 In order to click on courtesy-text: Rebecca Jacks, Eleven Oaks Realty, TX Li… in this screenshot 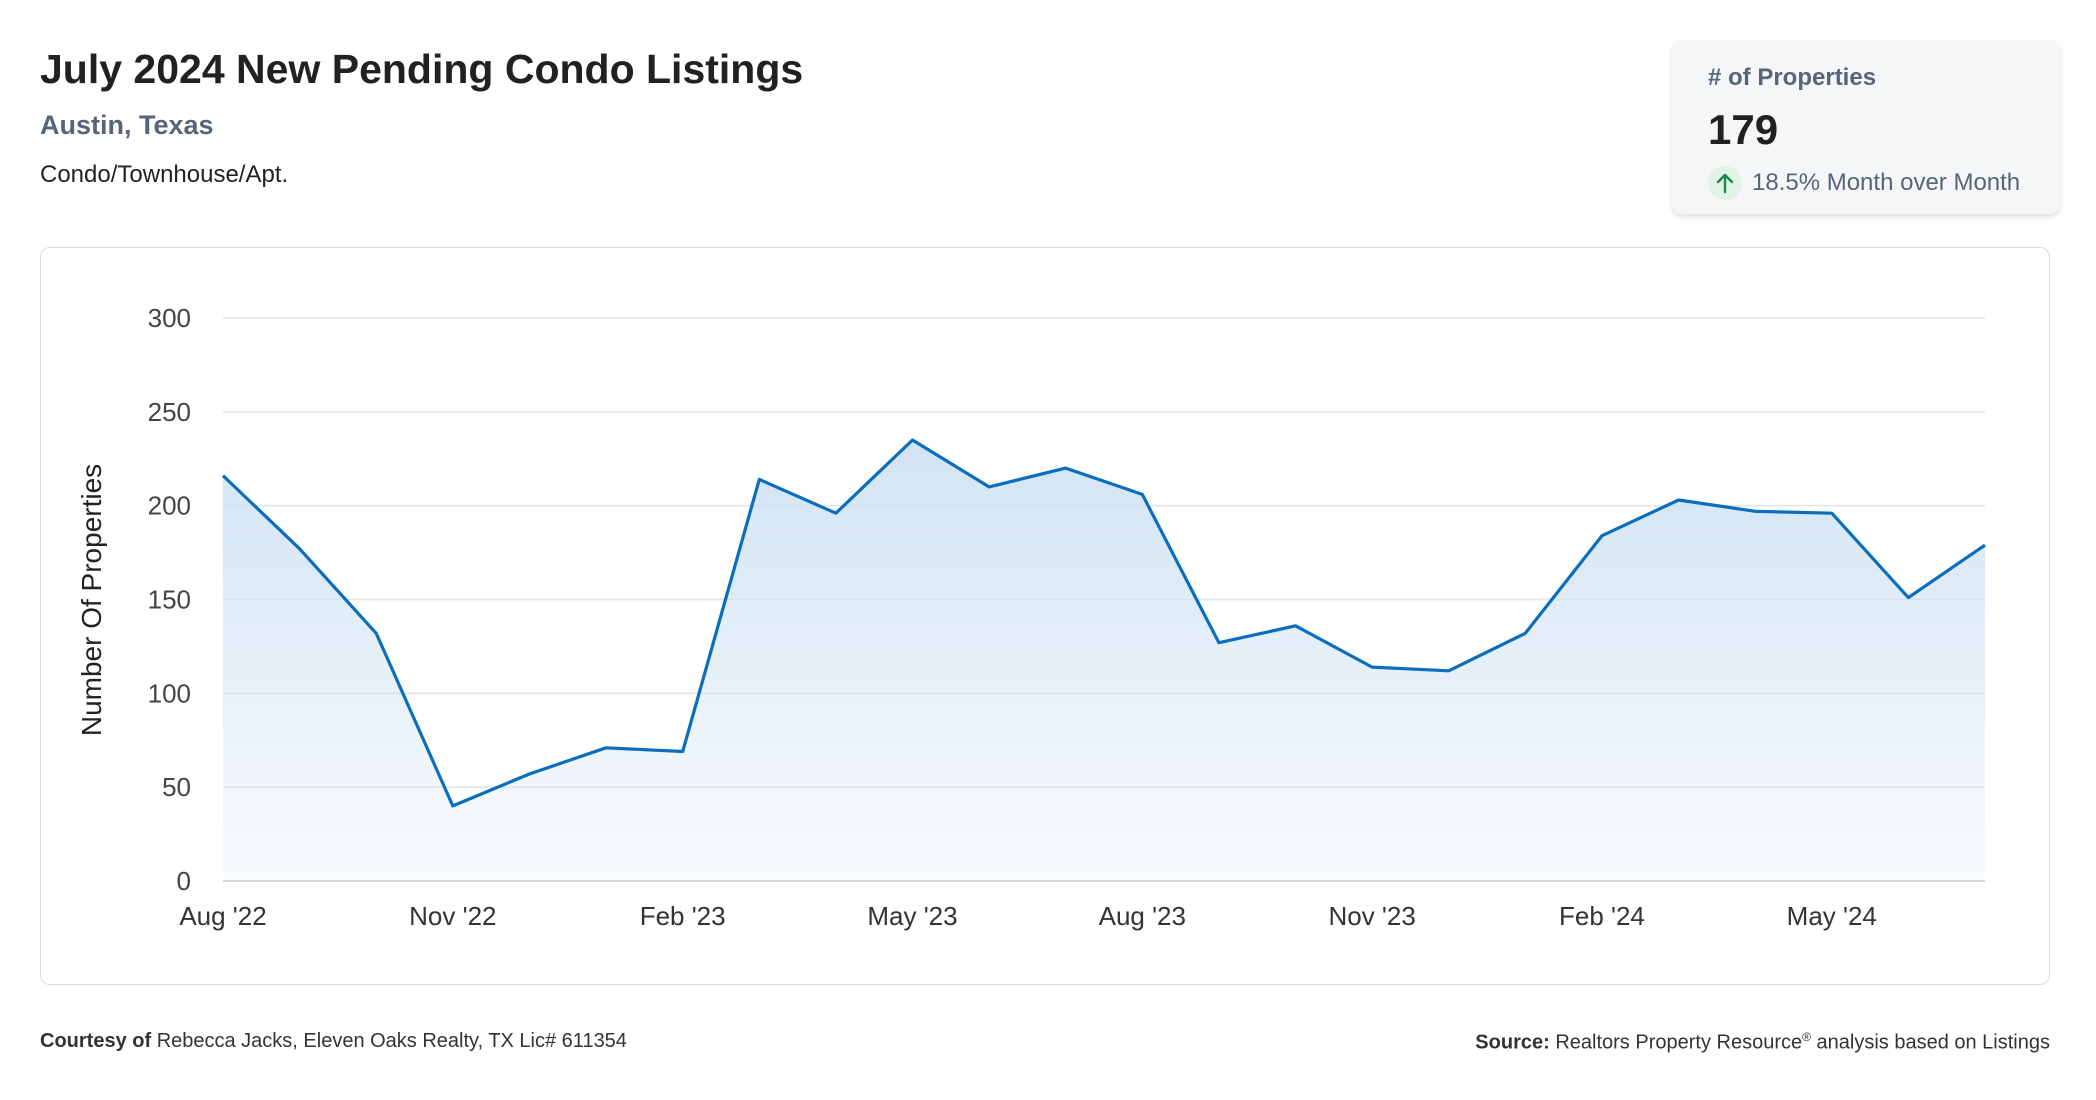, I will do `click(391, 1041)`.